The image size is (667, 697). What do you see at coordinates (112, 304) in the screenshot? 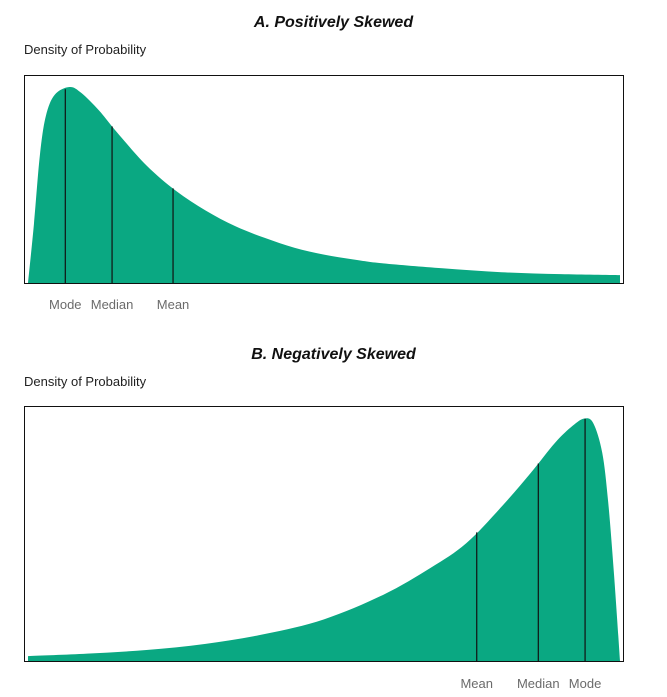
I see `chart-a-median-label: Median` at bounding box center [112, 304].